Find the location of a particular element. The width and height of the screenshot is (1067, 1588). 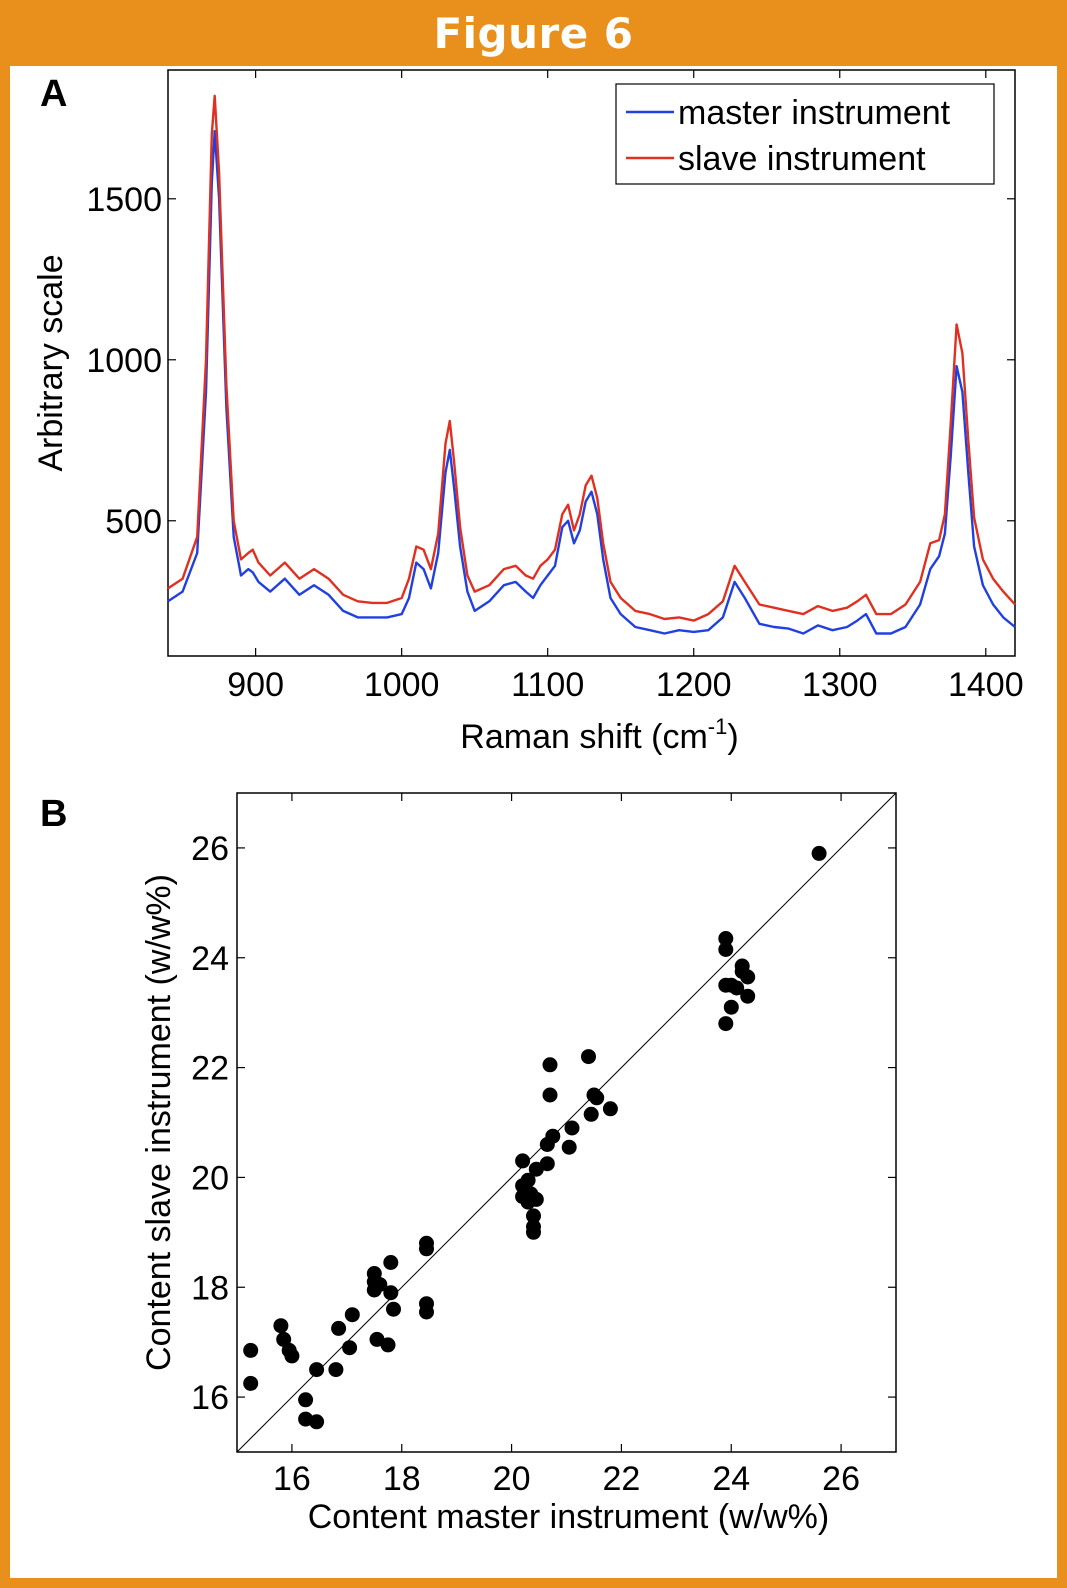

panel-label: B is located at coordinates (53, 814).